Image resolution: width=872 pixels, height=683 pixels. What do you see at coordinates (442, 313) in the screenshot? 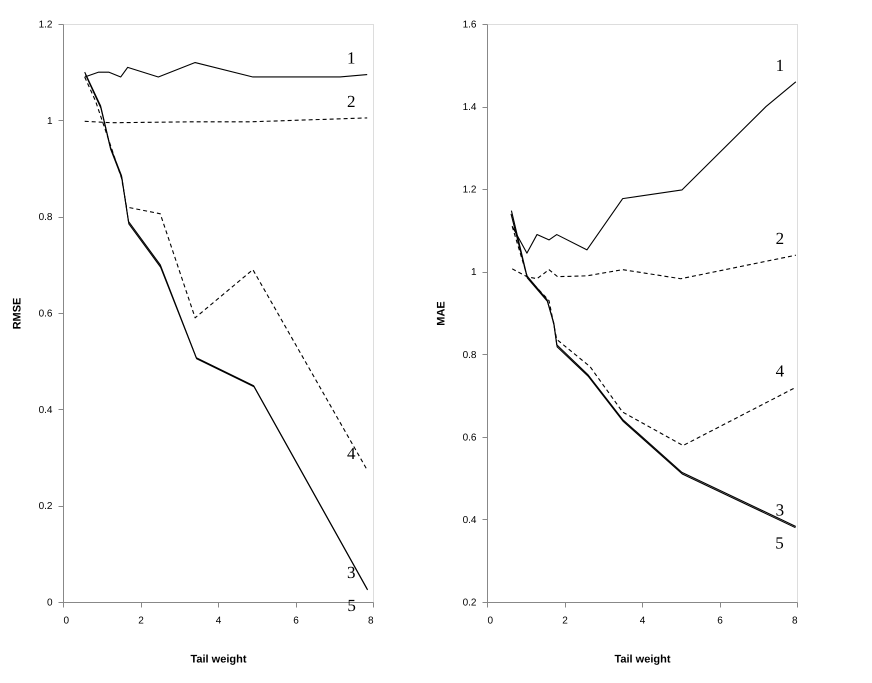
I see `y-axis-title: MAE` at bounding box center [442, 313].